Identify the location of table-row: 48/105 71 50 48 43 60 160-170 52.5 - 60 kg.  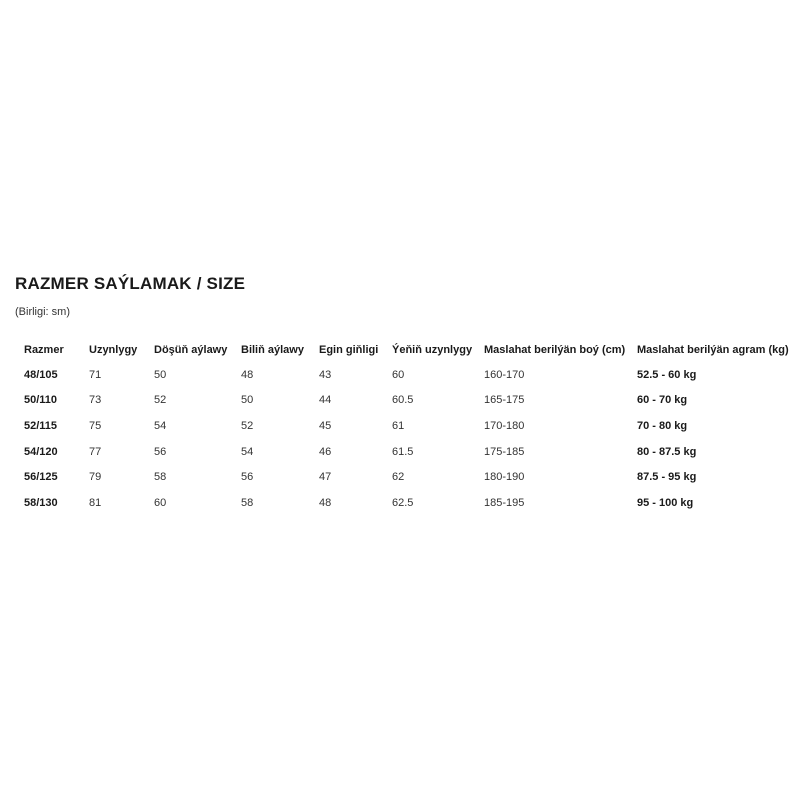
(406, 375).